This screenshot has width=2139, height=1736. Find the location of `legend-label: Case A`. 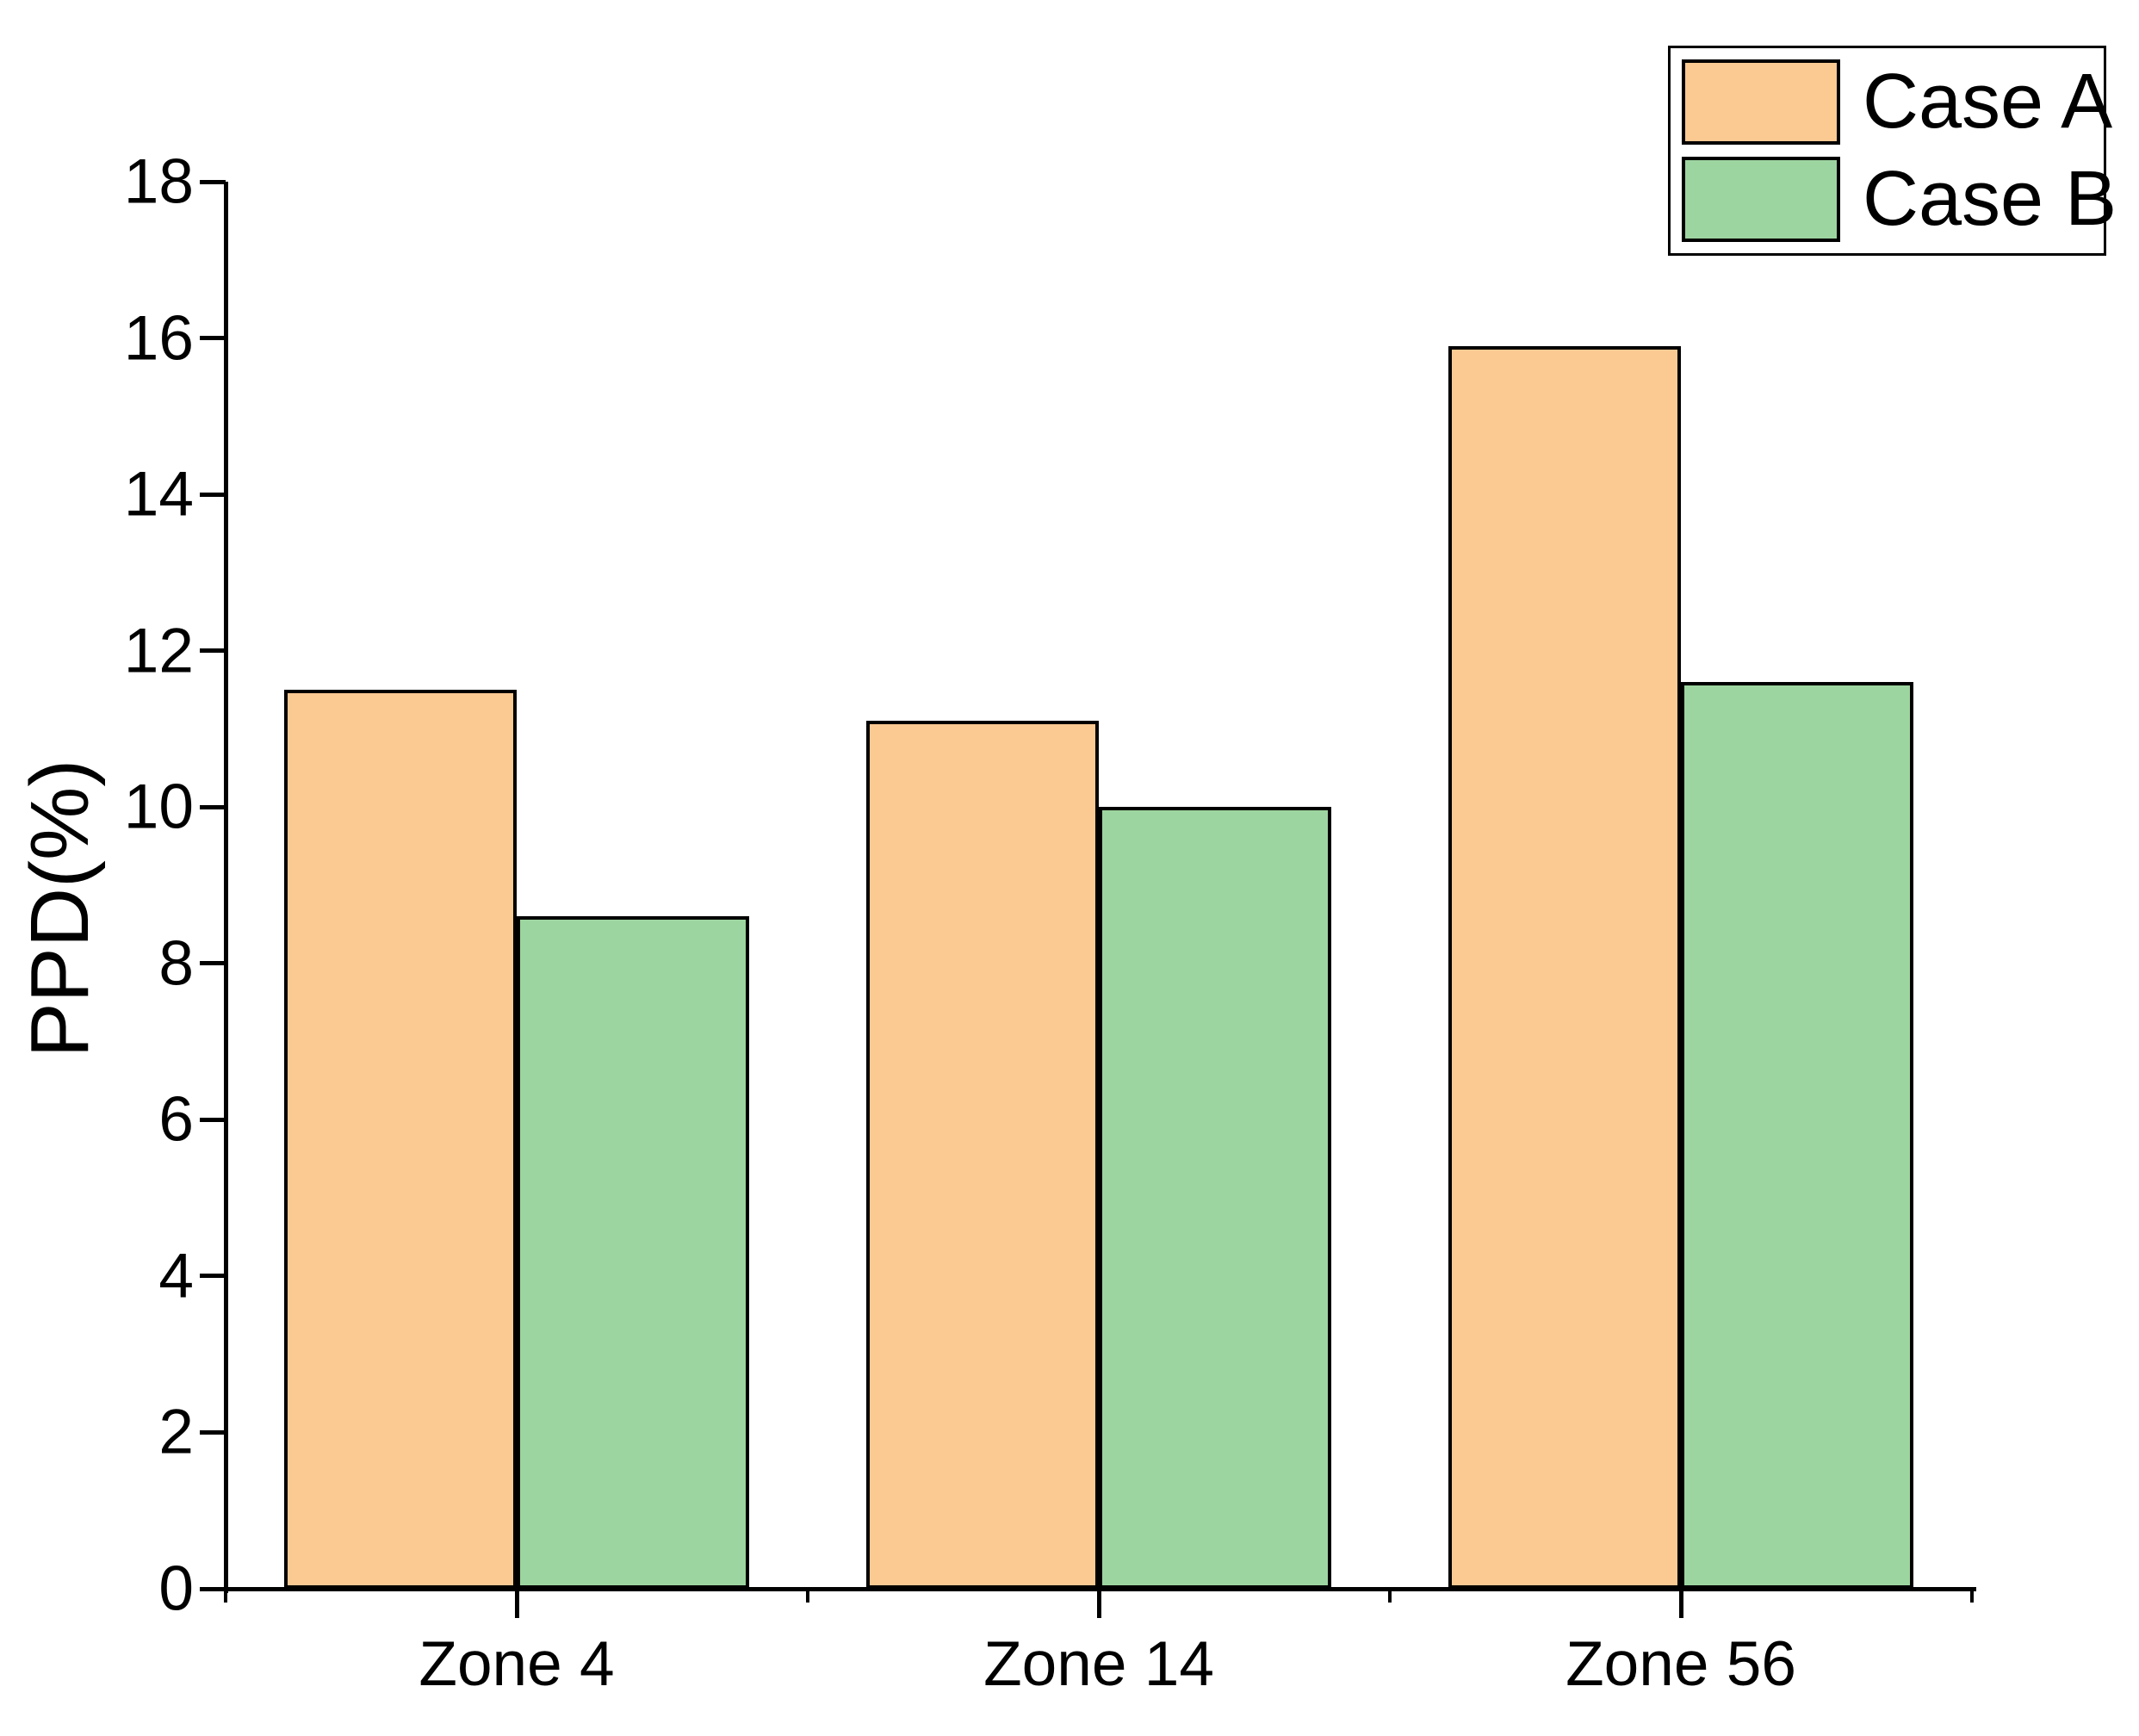

legend-label: Case A is located at coordinates (1988, 102).